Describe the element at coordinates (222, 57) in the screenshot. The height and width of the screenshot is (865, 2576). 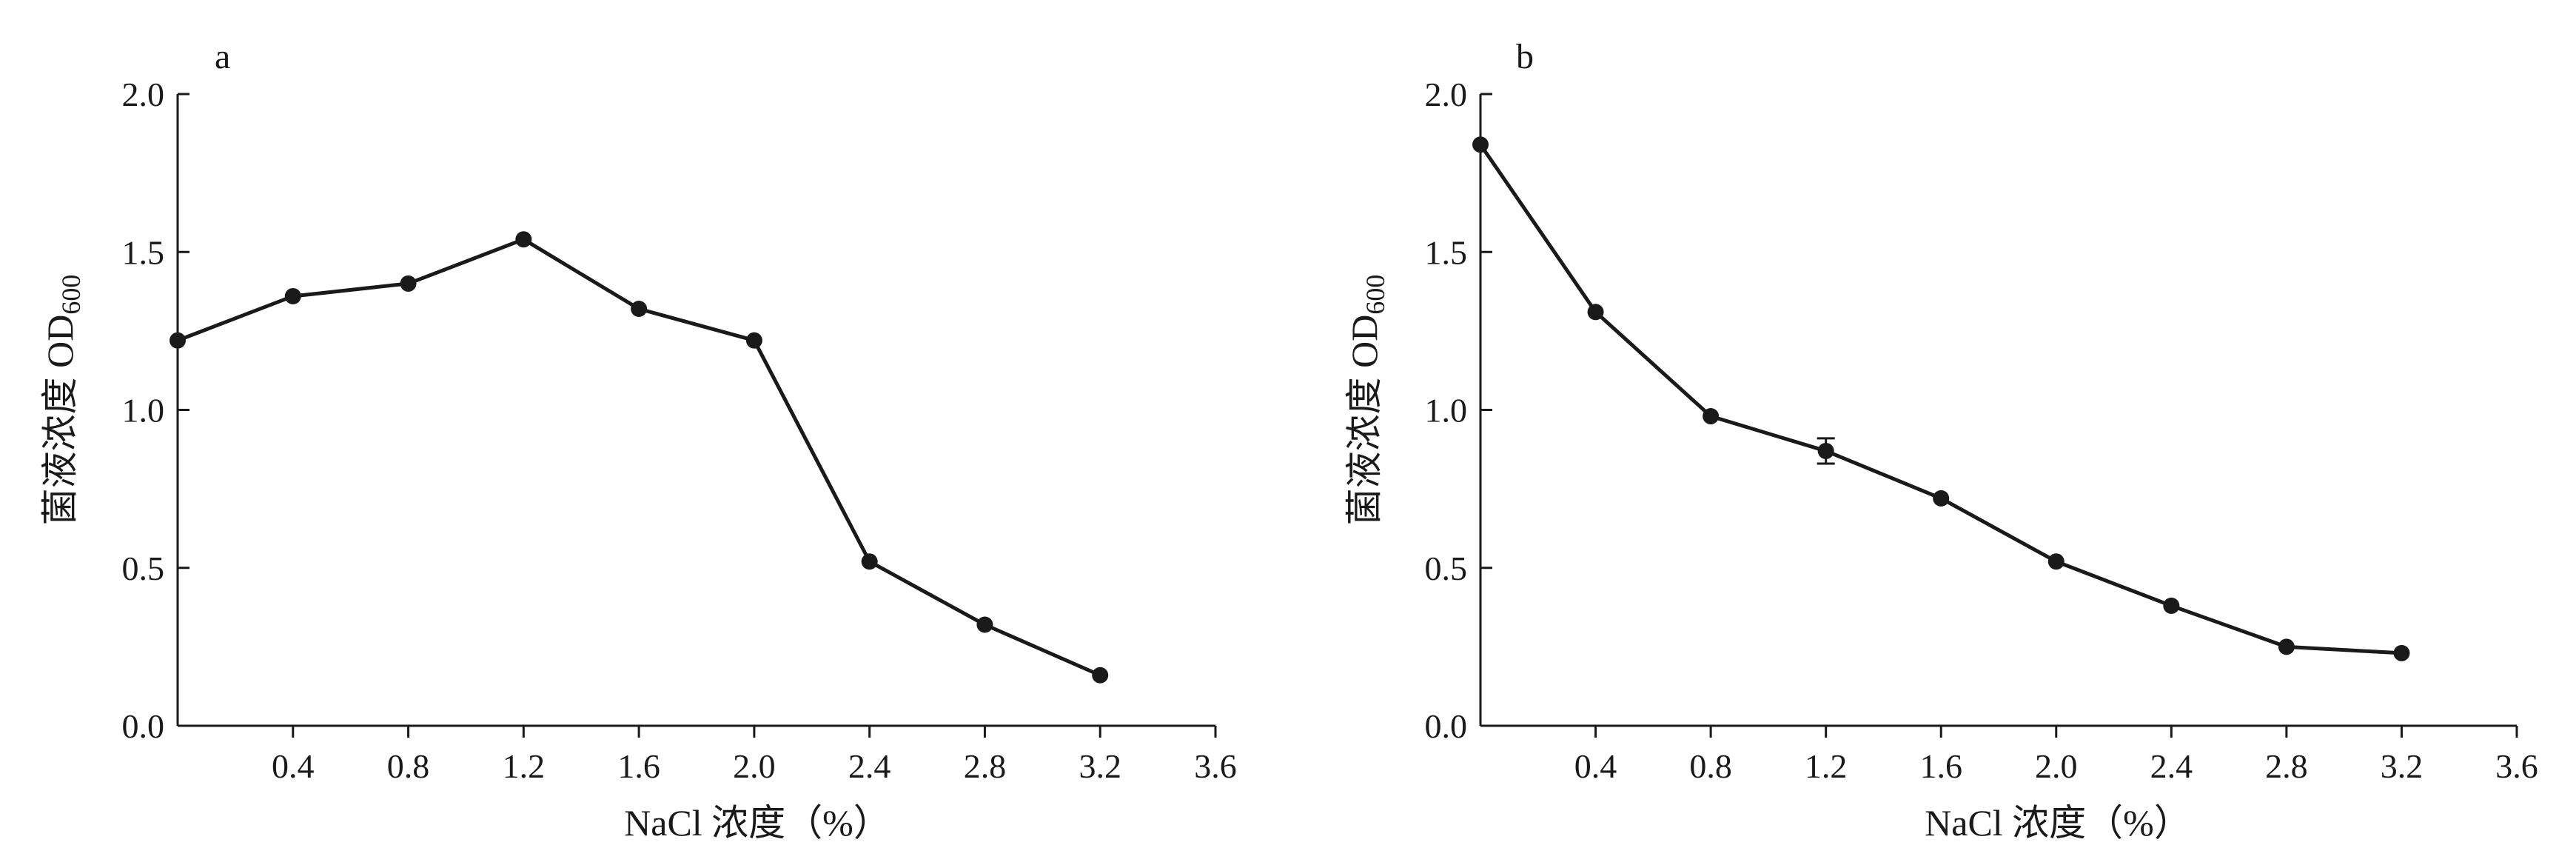
I see `panel-label: a` at that location.